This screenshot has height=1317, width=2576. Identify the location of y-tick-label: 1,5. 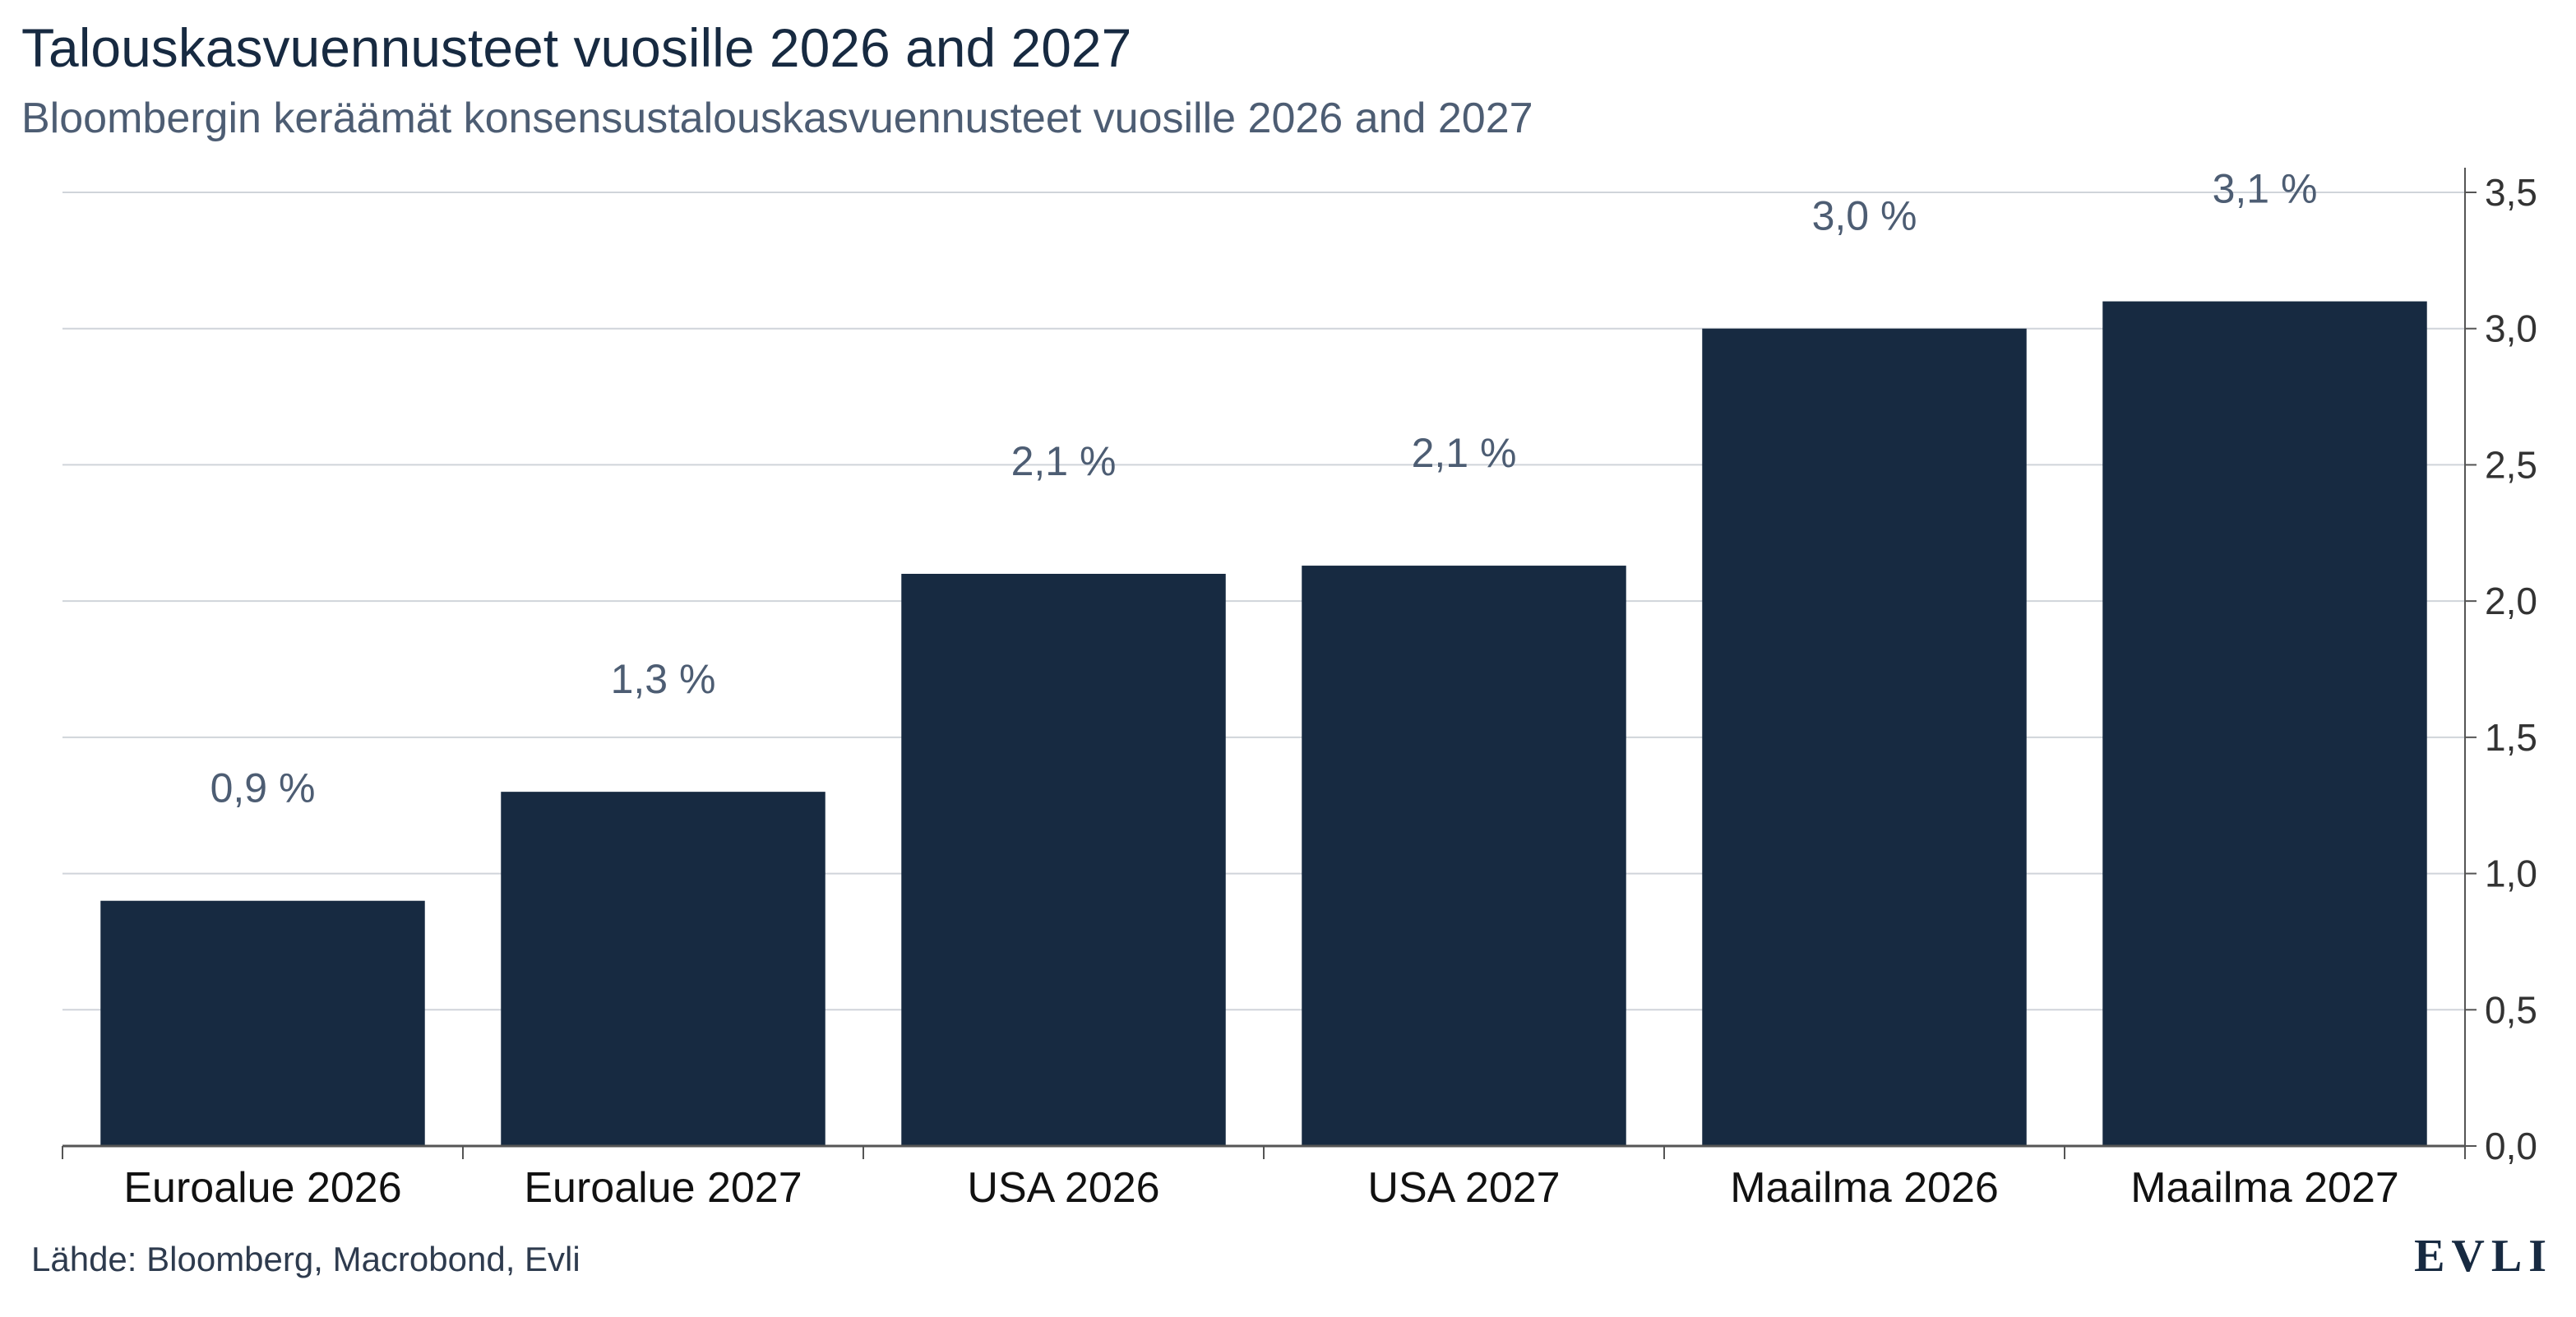
(2511, 737).